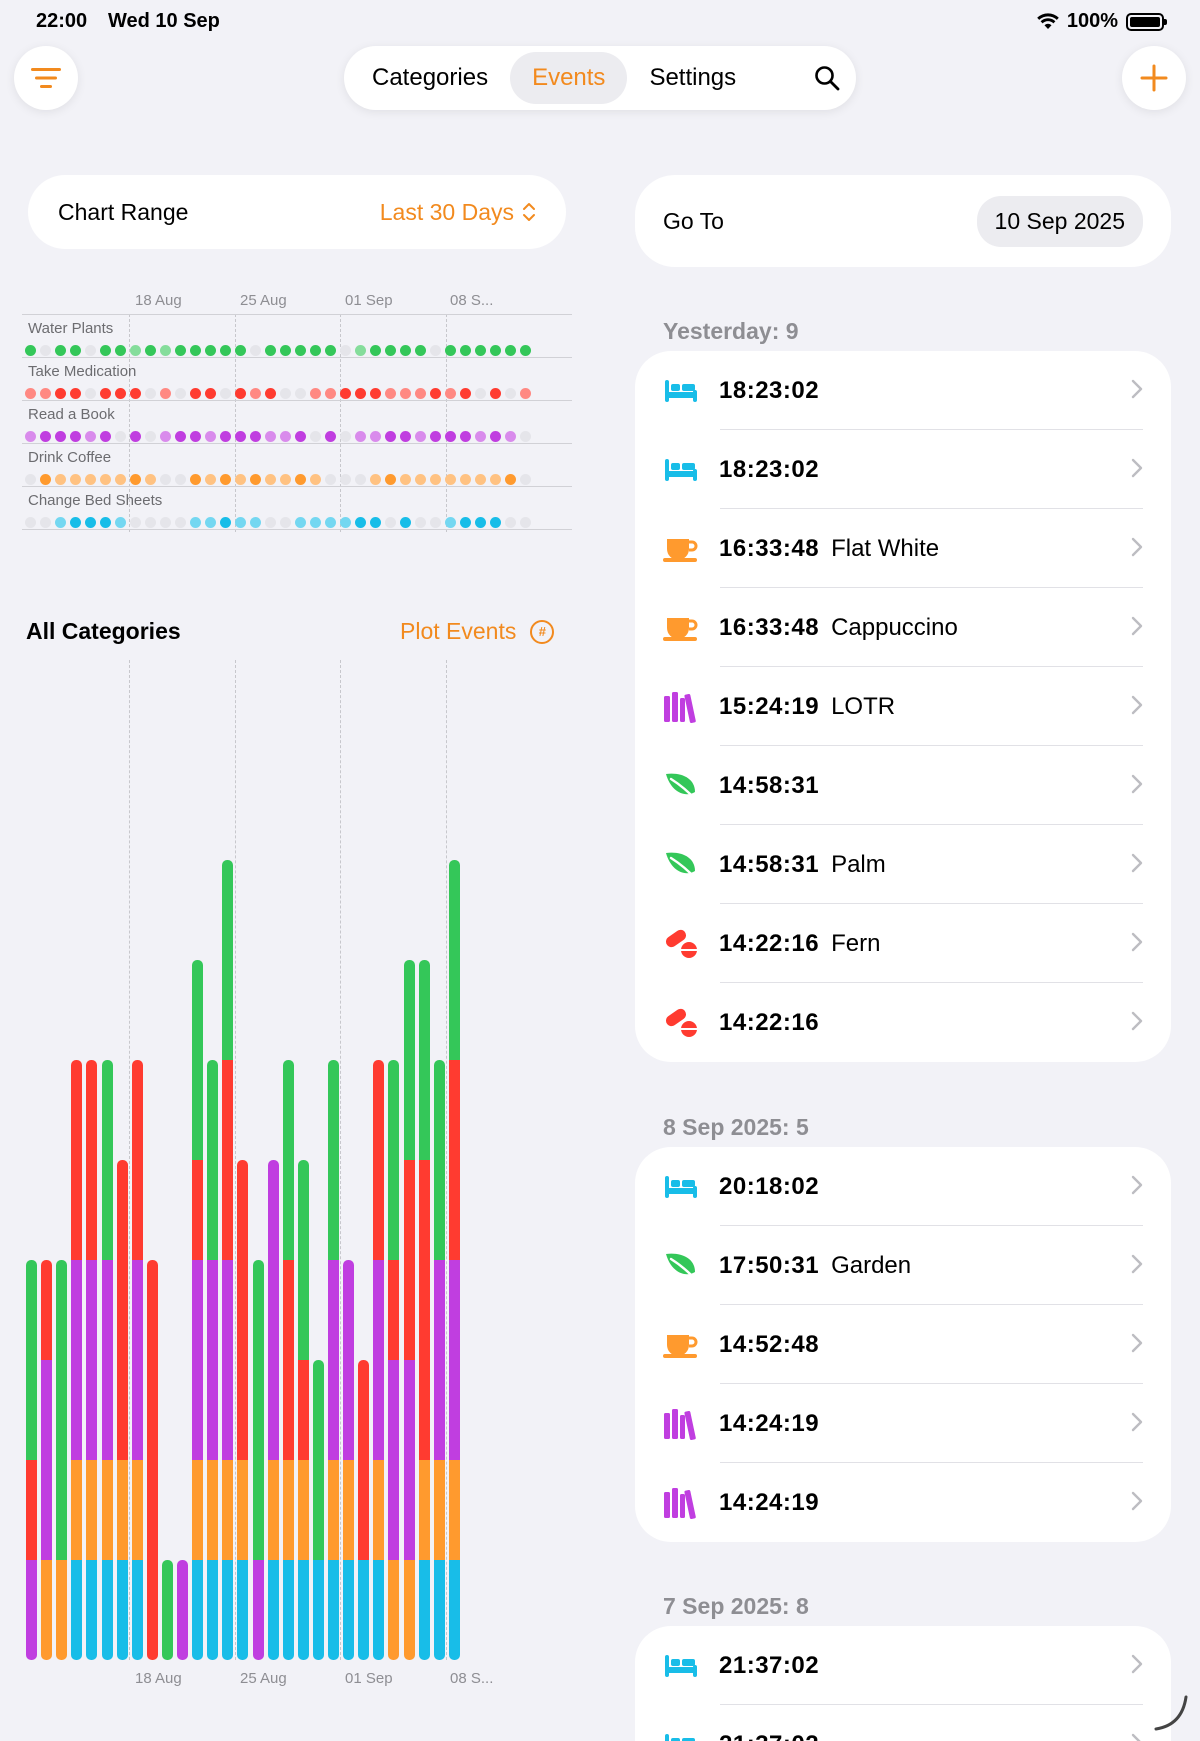 This screenshot has height=1741, width=1200. I want to click on event-time: 17:50:31, so click(769, 1265).